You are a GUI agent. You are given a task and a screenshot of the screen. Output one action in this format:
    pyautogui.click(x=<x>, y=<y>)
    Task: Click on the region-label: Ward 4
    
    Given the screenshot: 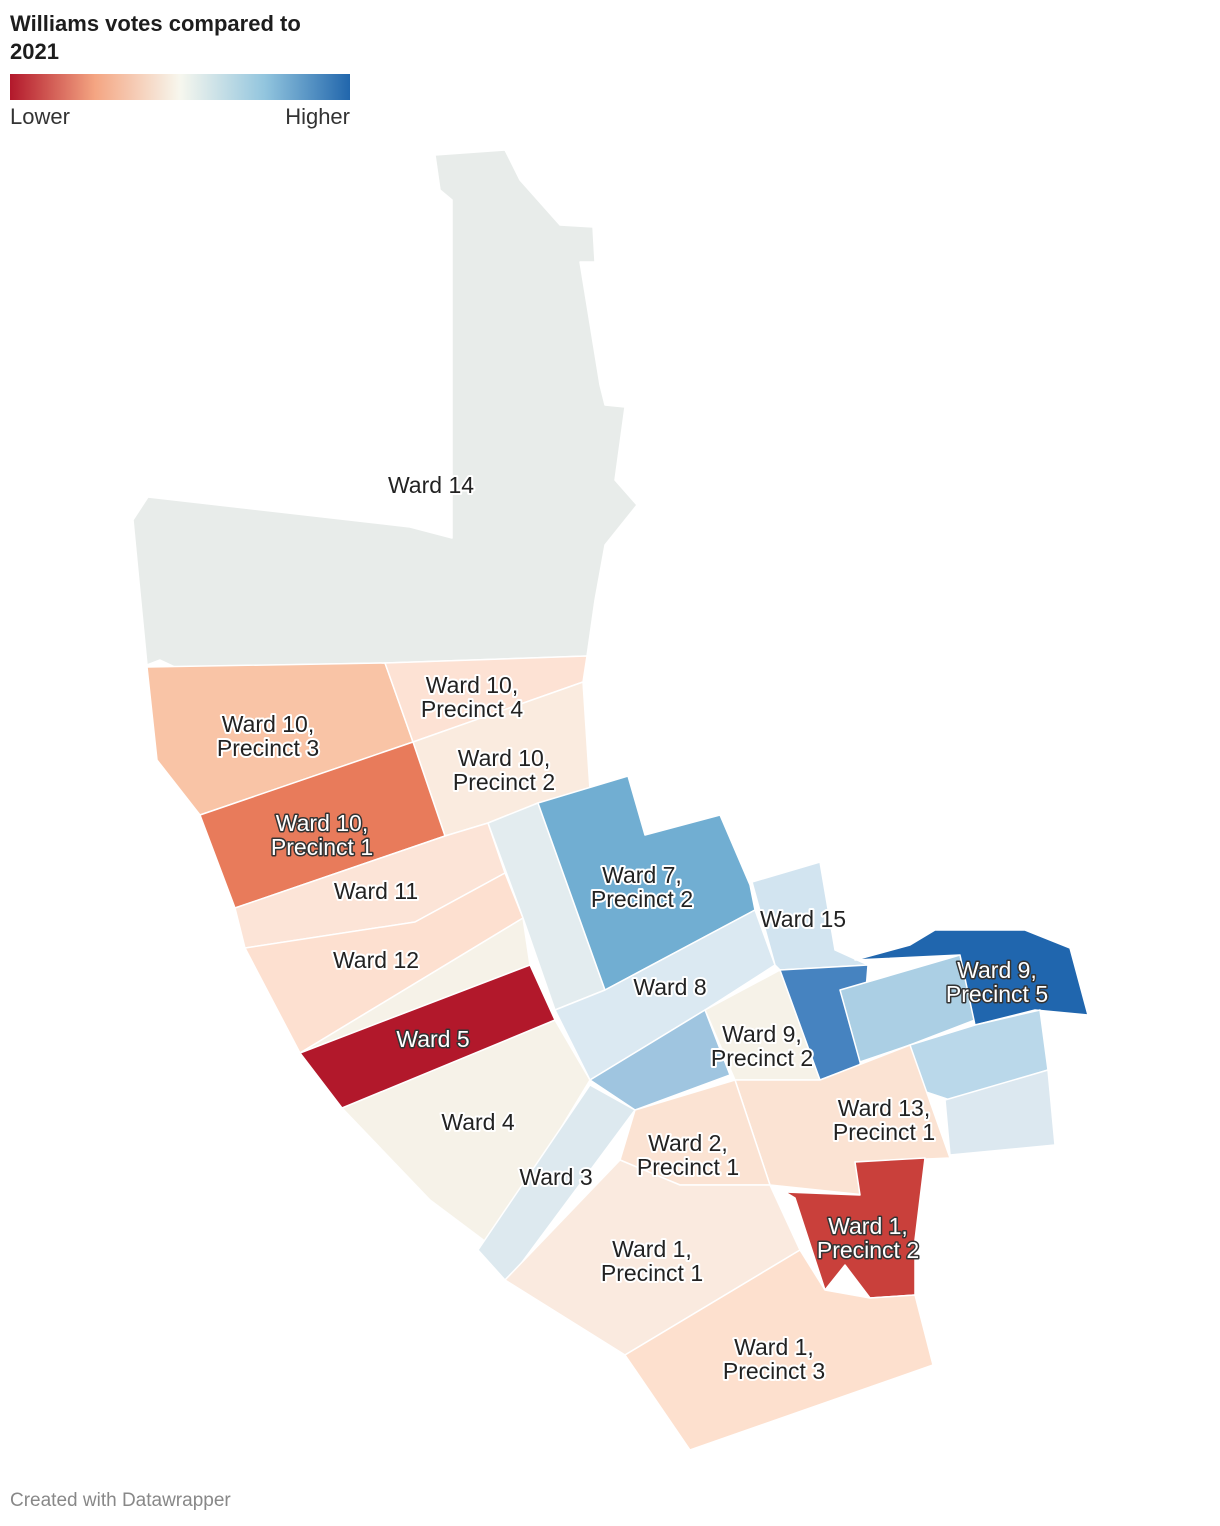 What is the action you would take?
    pyautogui.click(x=477, y=1122)
    